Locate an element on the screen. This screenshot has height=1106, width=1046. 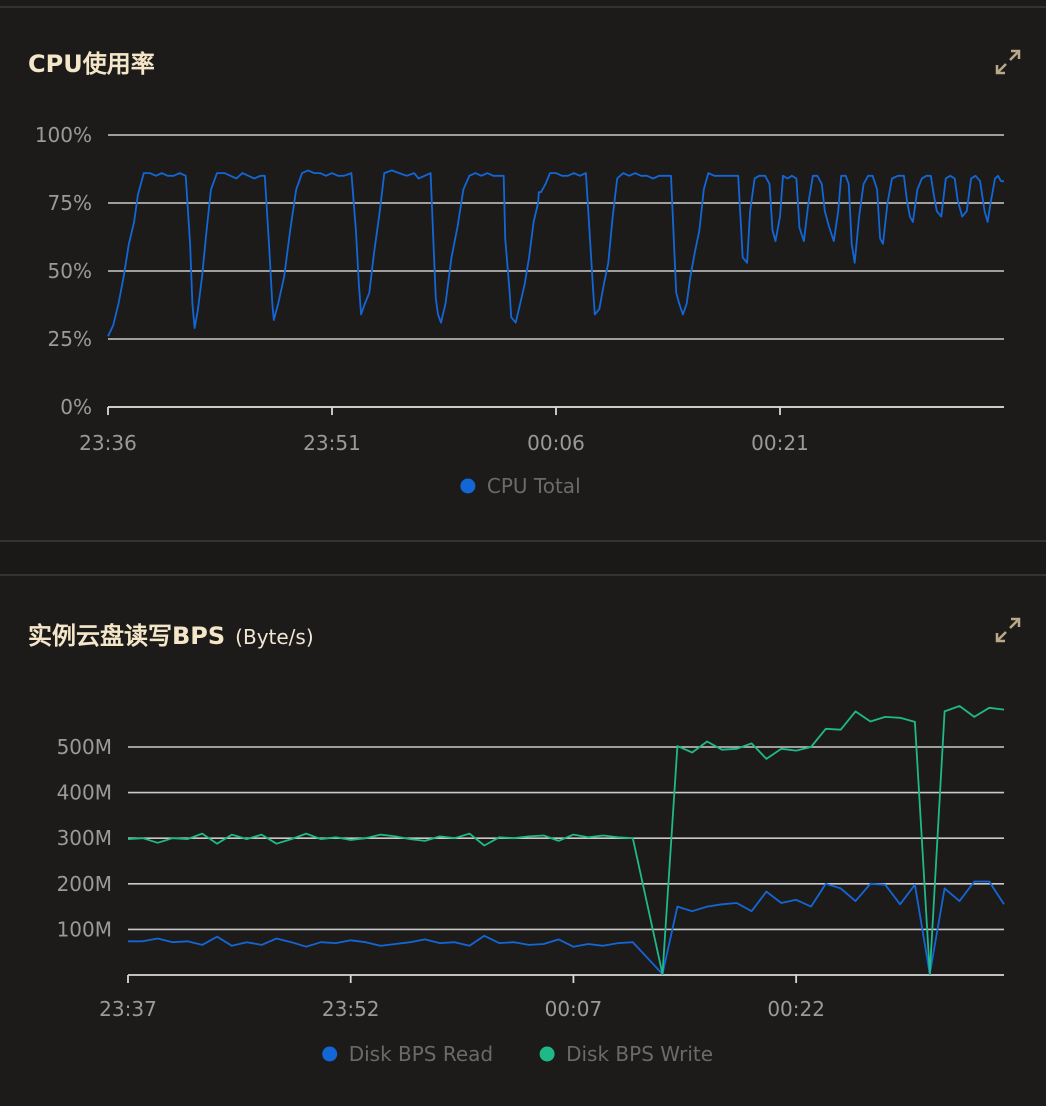
disk-title-text: 实例云盘读写BPS is located at coordinates (127, 636).